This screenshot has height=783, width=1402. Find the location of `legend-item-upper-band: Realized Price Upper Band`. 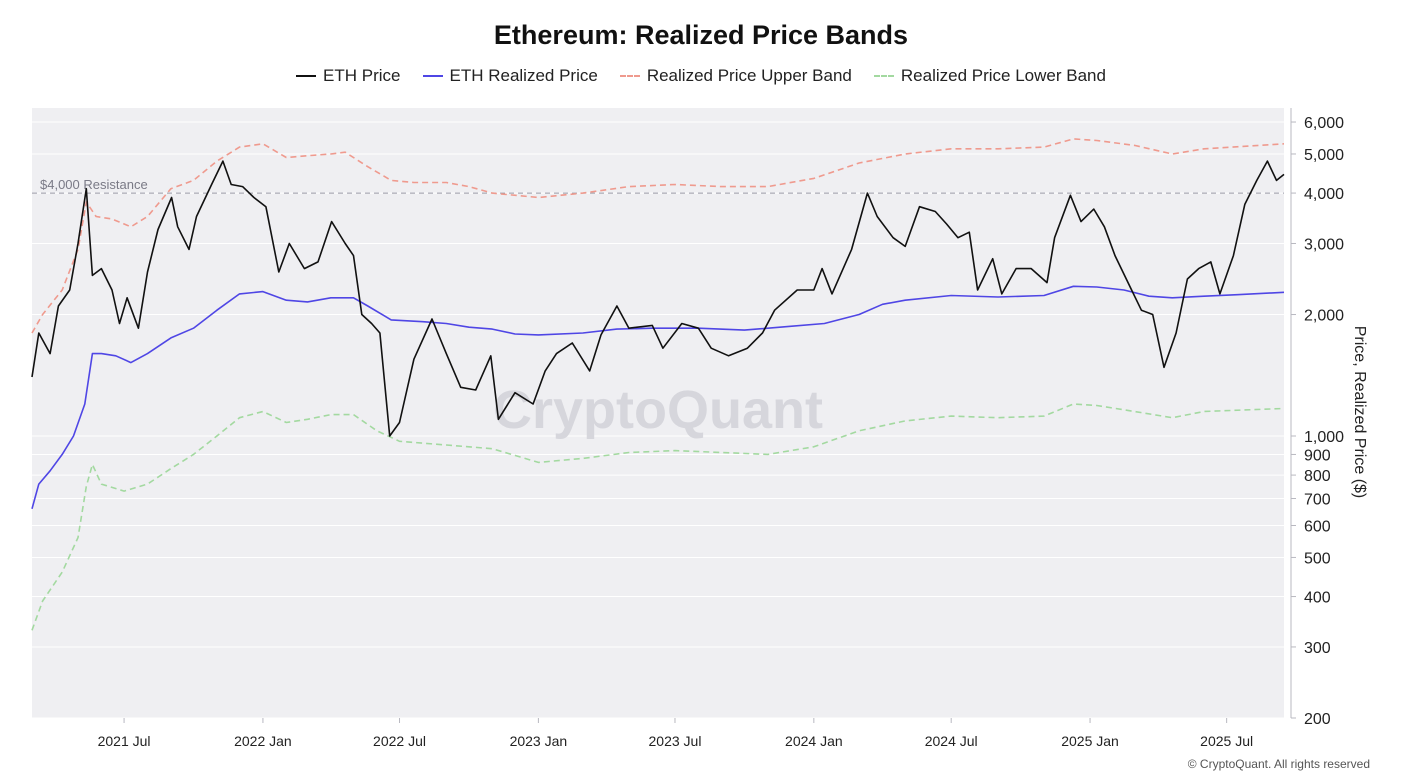

legend-item-upper-band: Realized Price Upper Band is located at coordinates (735, 76).